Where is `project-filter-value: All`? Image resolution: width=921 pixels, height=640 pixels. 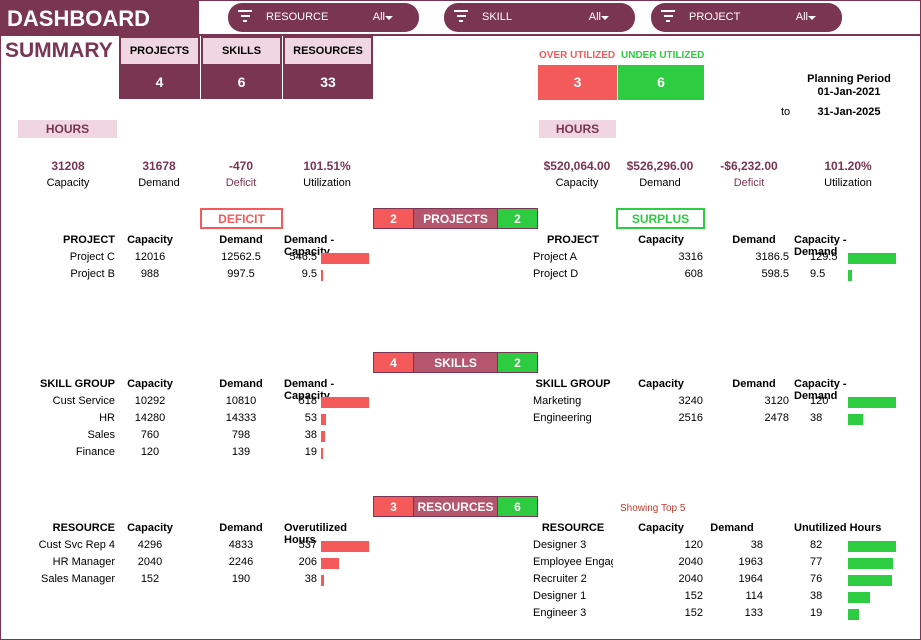
project-filter-value: All is located at coordinates (801, 17).